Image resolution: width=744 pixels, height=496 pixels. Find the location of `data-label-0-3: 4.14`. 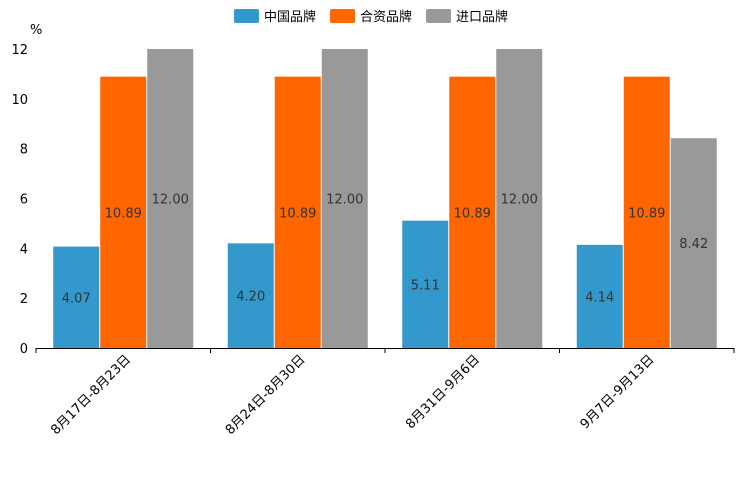

data-label-0-3: 4.14 is located at coordinates (599, 297).